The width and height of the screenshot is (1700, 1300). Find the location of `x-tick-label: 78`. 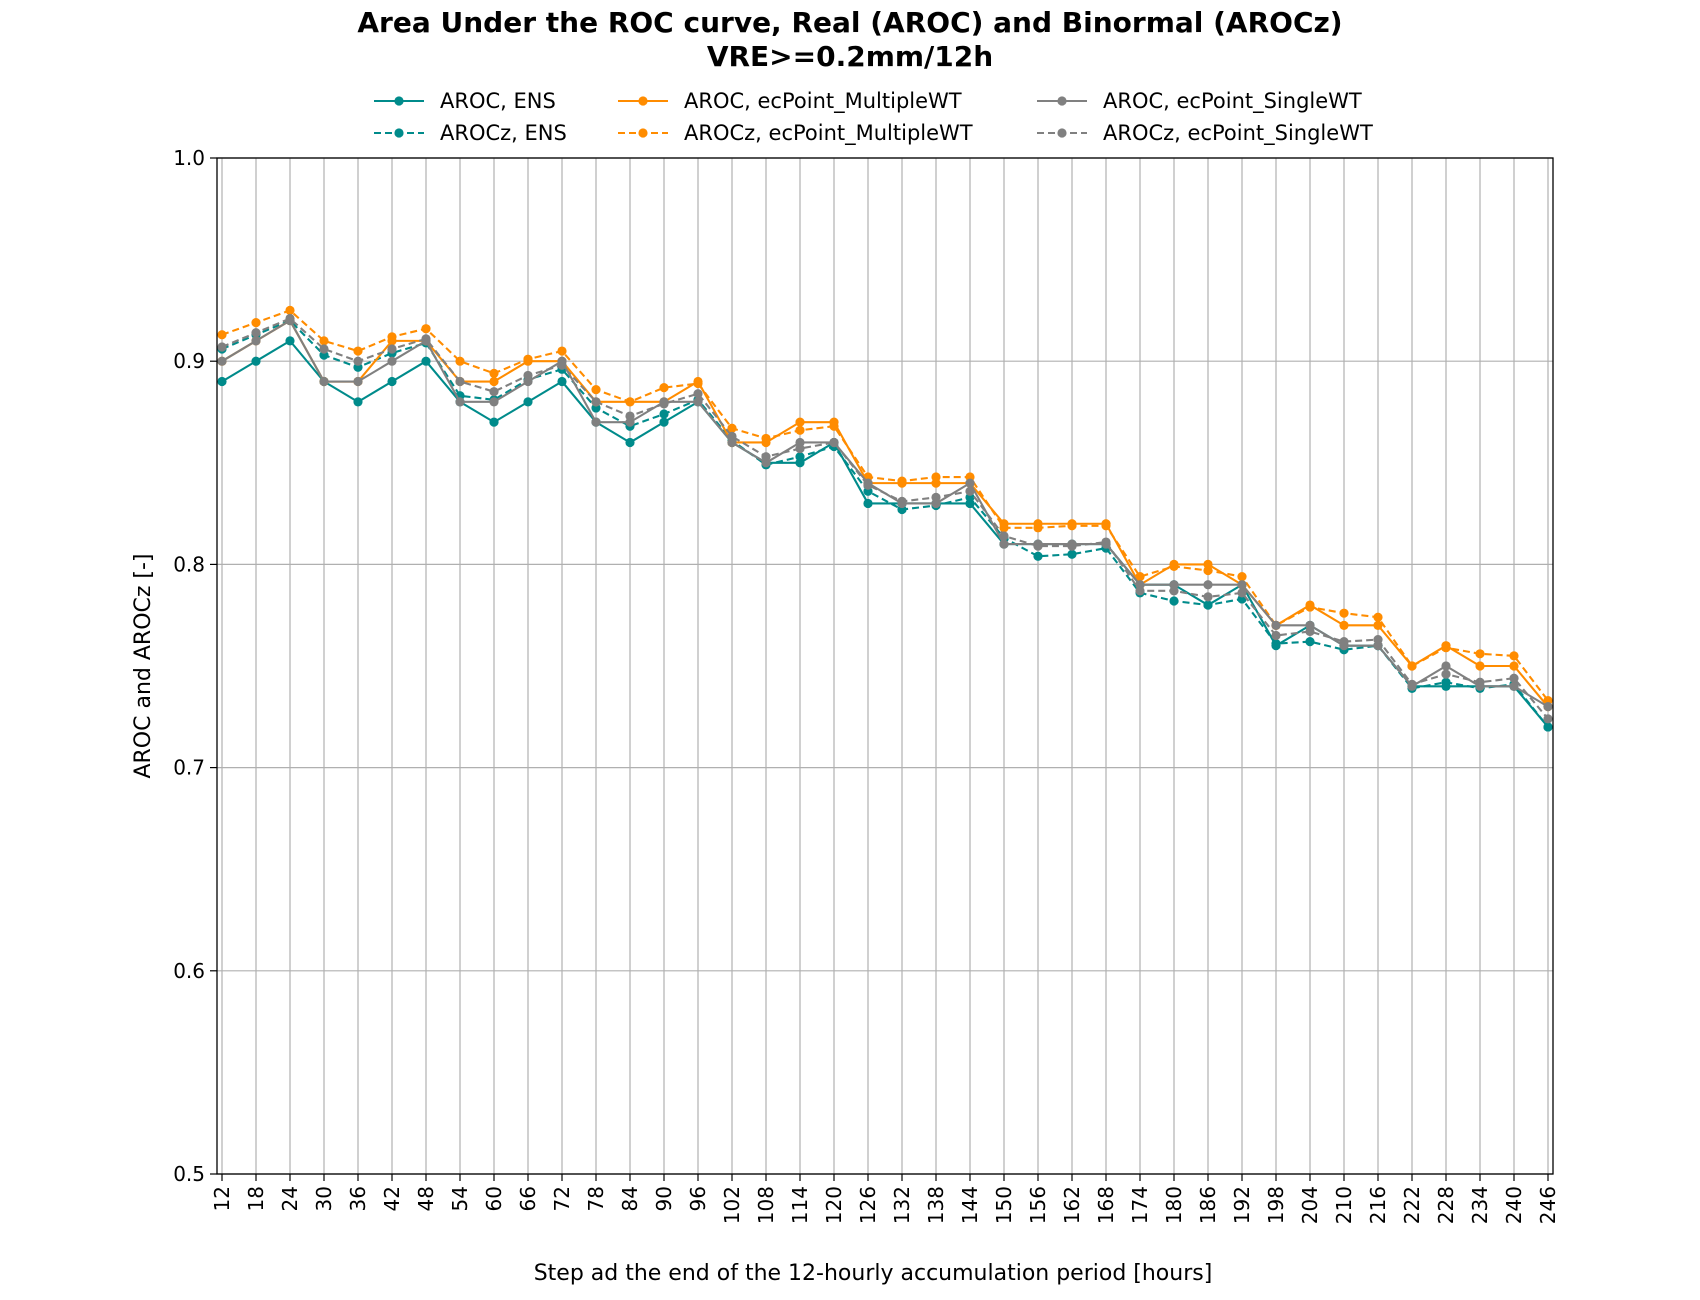

x-tick-label: 78 is located at coordinates (596, 1198).